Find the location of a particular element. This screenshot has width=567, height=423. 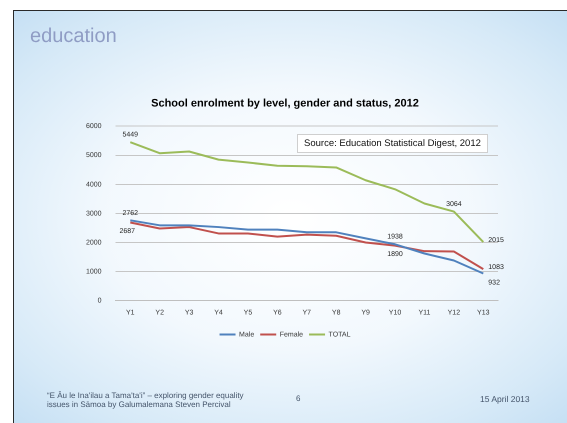

annotation: Source: Education Statistical Digest, 2012 is located at coordinates (392, 143).